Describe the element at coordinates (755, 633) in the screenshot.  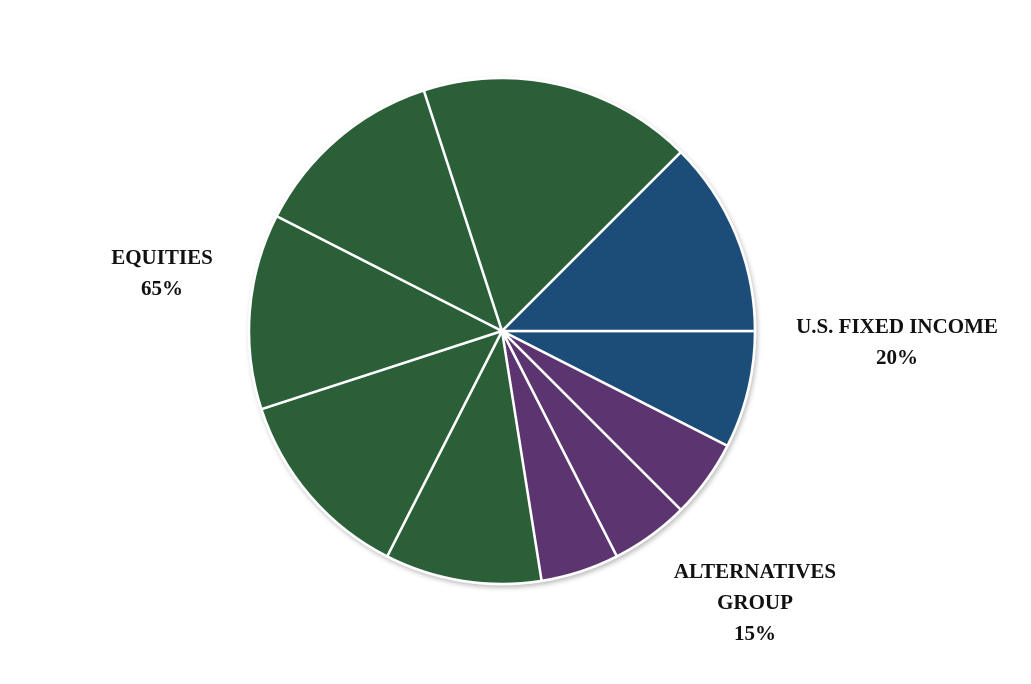
I see `alternatives-label-percent: 15%` at that location.